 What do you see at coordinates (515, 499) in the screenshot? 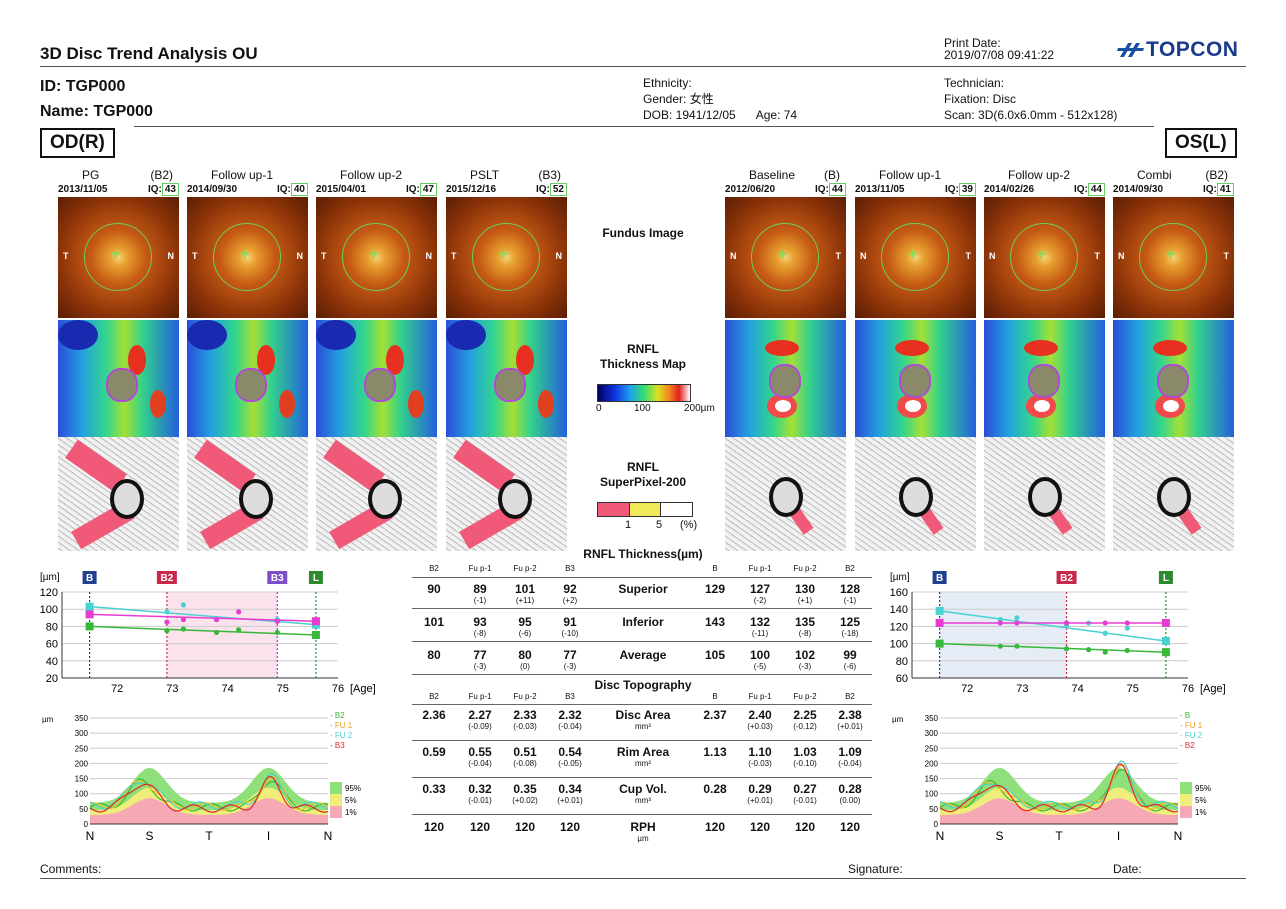
I see `optic-disc` at bounding box center [515, 499].